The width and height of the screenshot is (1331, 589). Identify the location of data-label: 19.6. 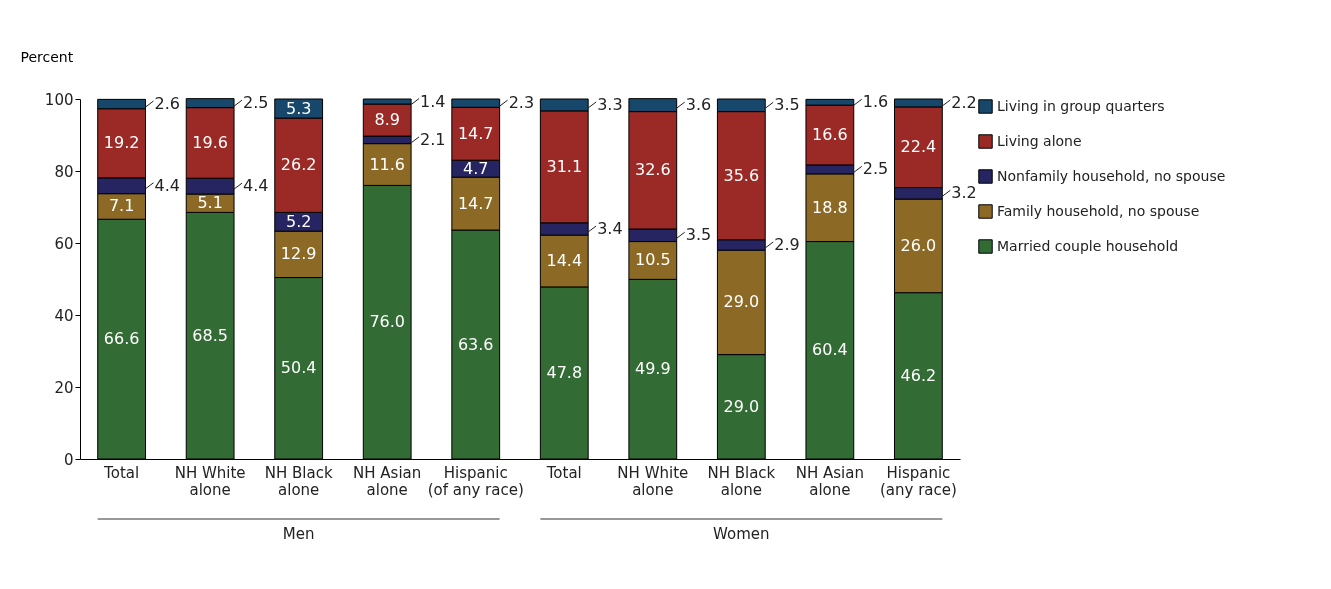
(210, 142).